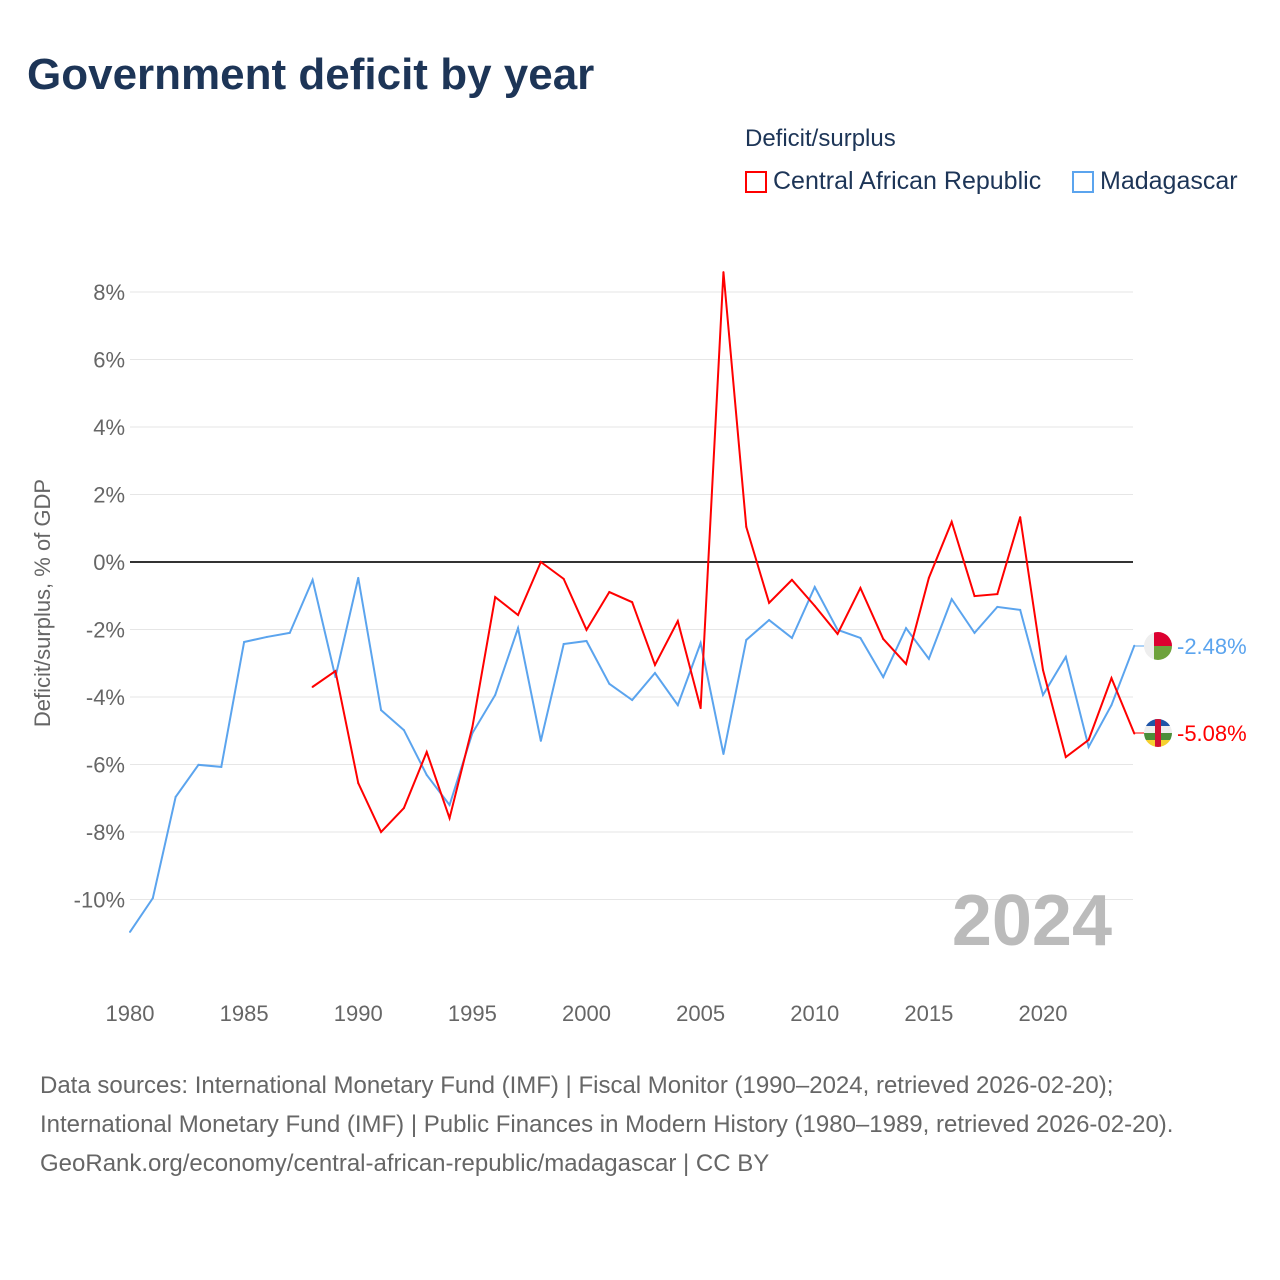  What do you see at coordinates (311, 74) in the screenshot?
I see `chart-title: Government deficit by year` at bounding box center [311, 74].